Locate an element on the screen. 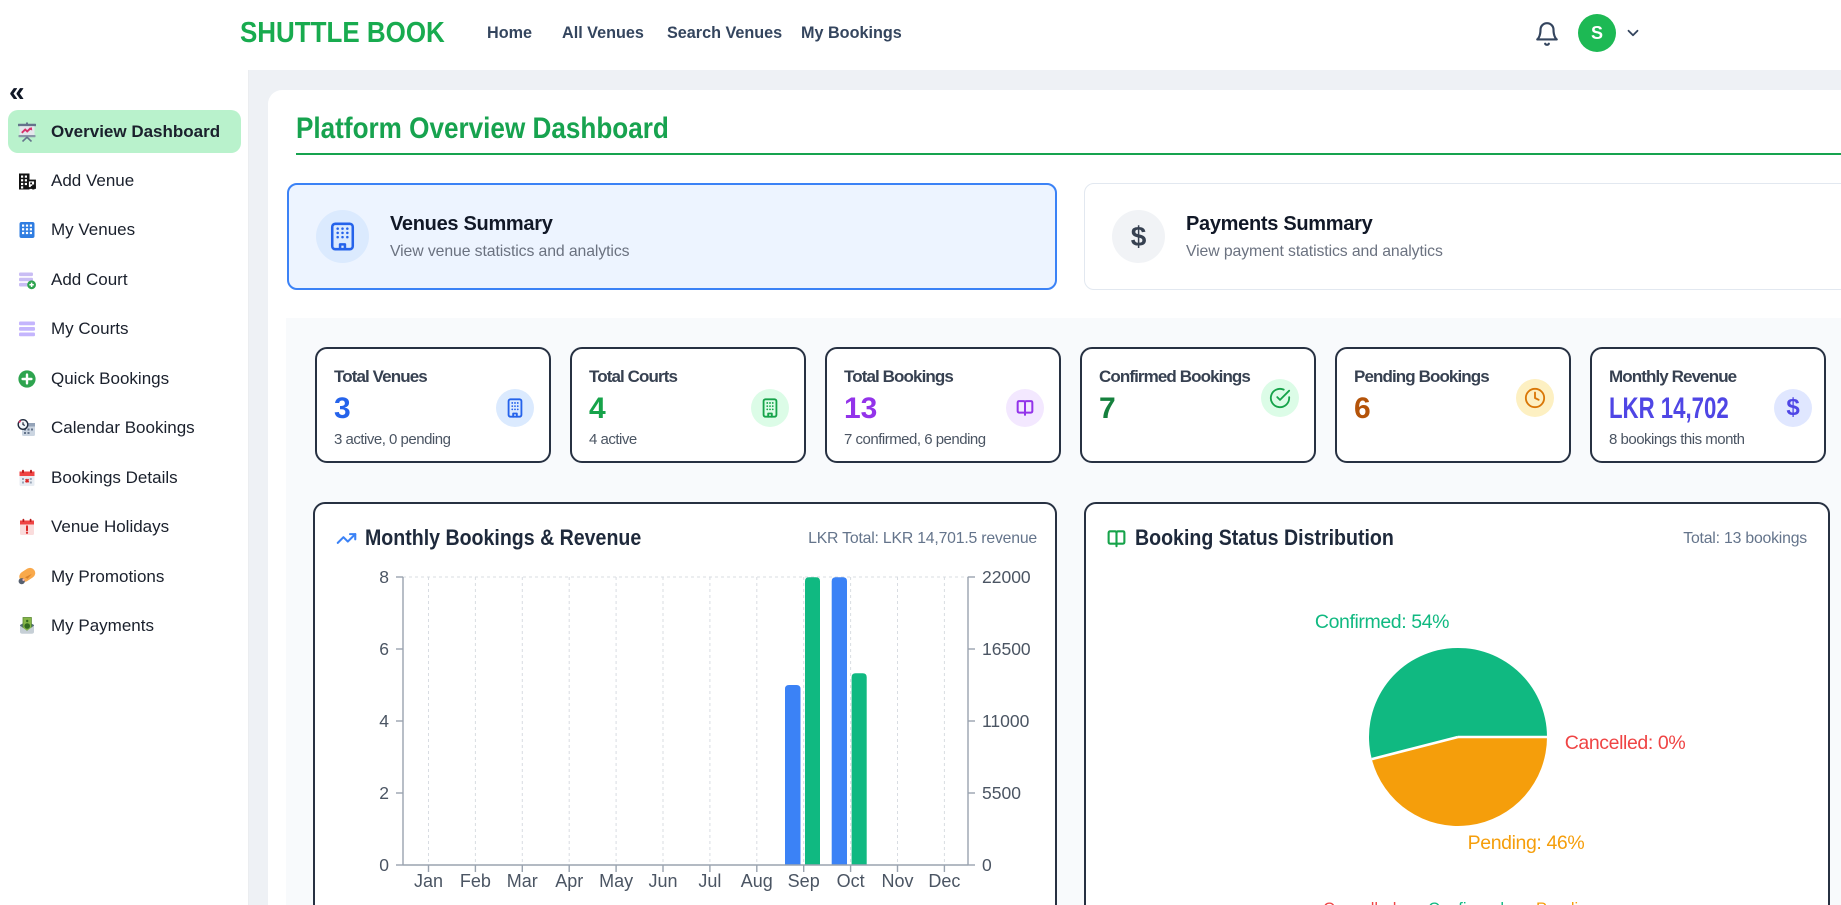 This screenshot has width=1841, height=905. svg-text: 22000 is located at coordinates (1006, 577).